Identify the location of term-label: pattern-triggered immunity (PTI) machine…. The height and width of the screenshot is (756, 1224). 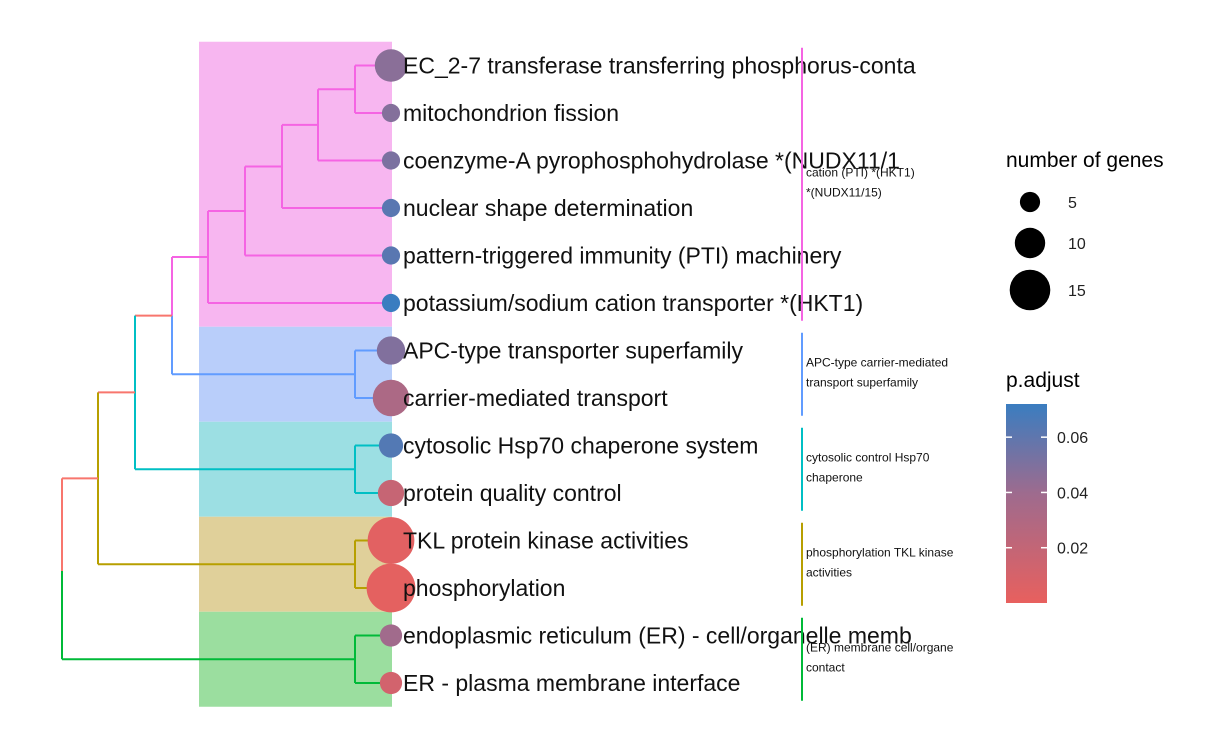
(622, 256).